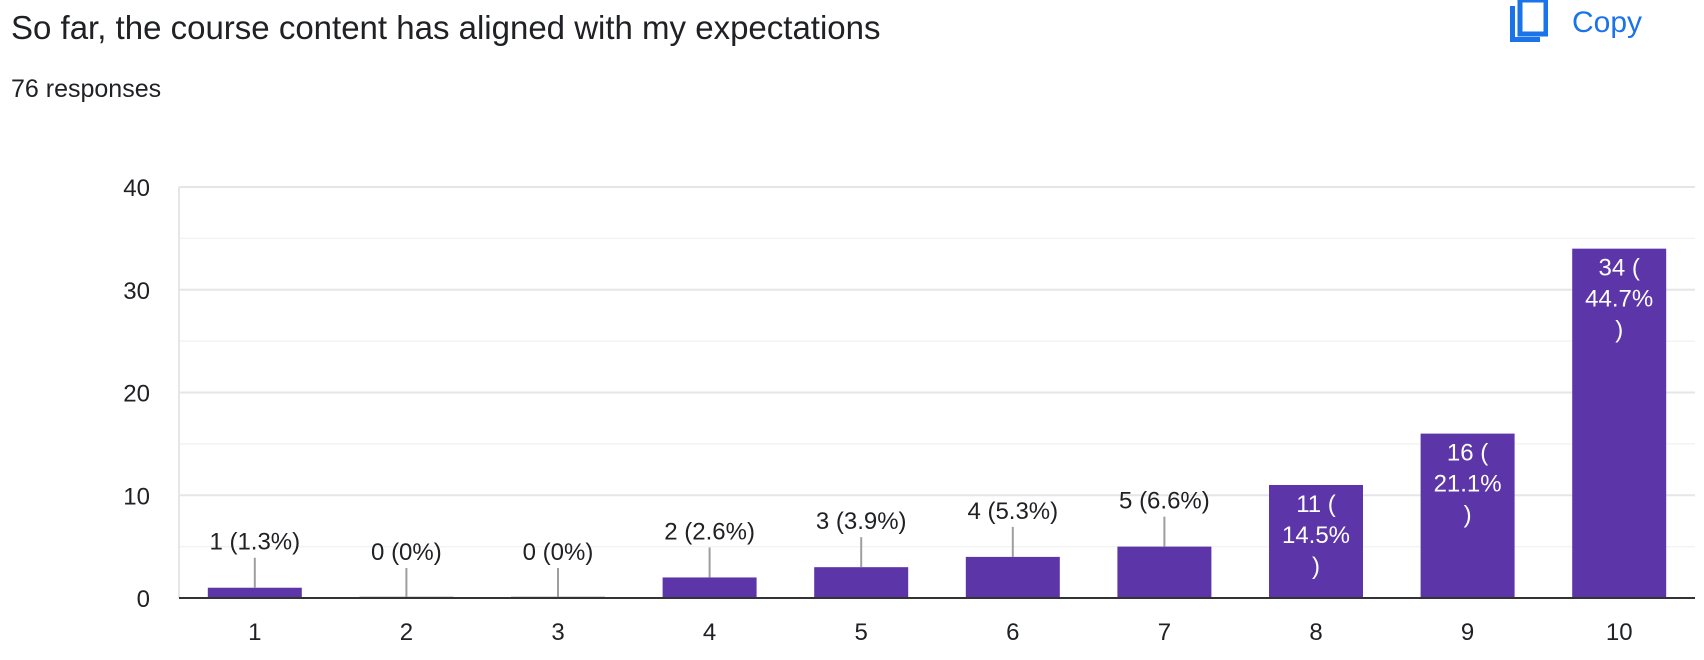 This screenshot has width=1704, height=660. Describe the element at coordinates (861, 632) in the screenshot. I see `x-tick-label: 5` at that location.